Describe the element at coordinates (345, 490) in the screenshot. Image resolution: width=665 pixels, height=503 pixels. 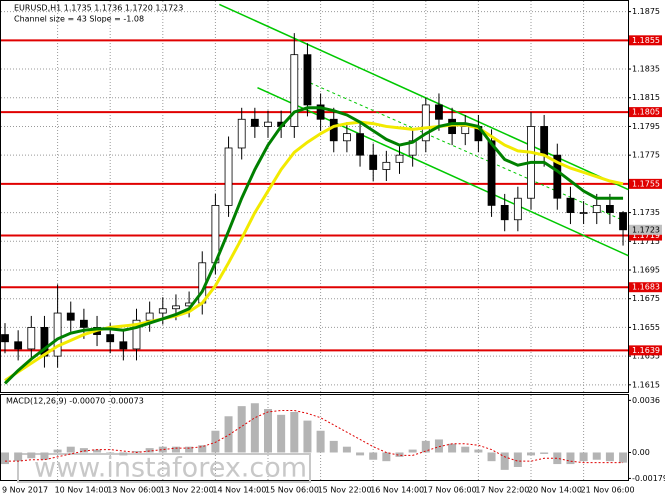
I see `x-tick-label: 15 Nov 22:00` at that location.